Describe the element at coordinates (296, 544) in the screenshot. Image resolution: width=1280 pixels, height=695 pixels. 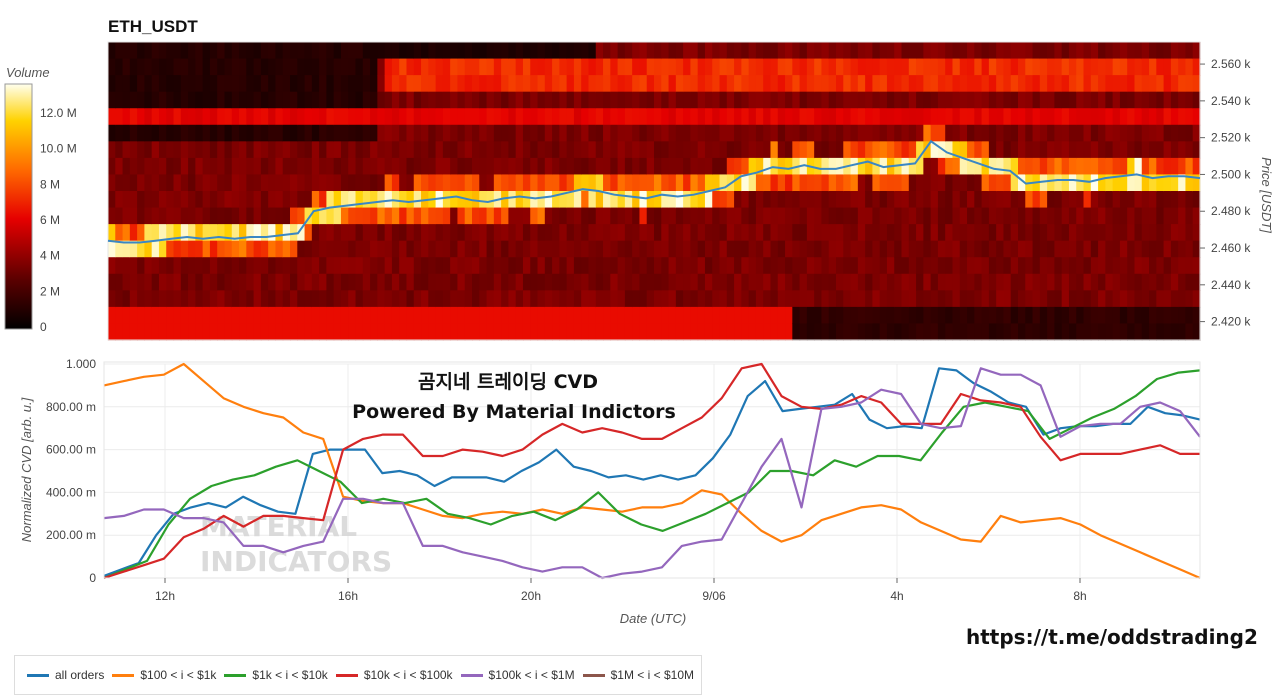
I see `watermark: MATERIAL INDICATORS` at that location.